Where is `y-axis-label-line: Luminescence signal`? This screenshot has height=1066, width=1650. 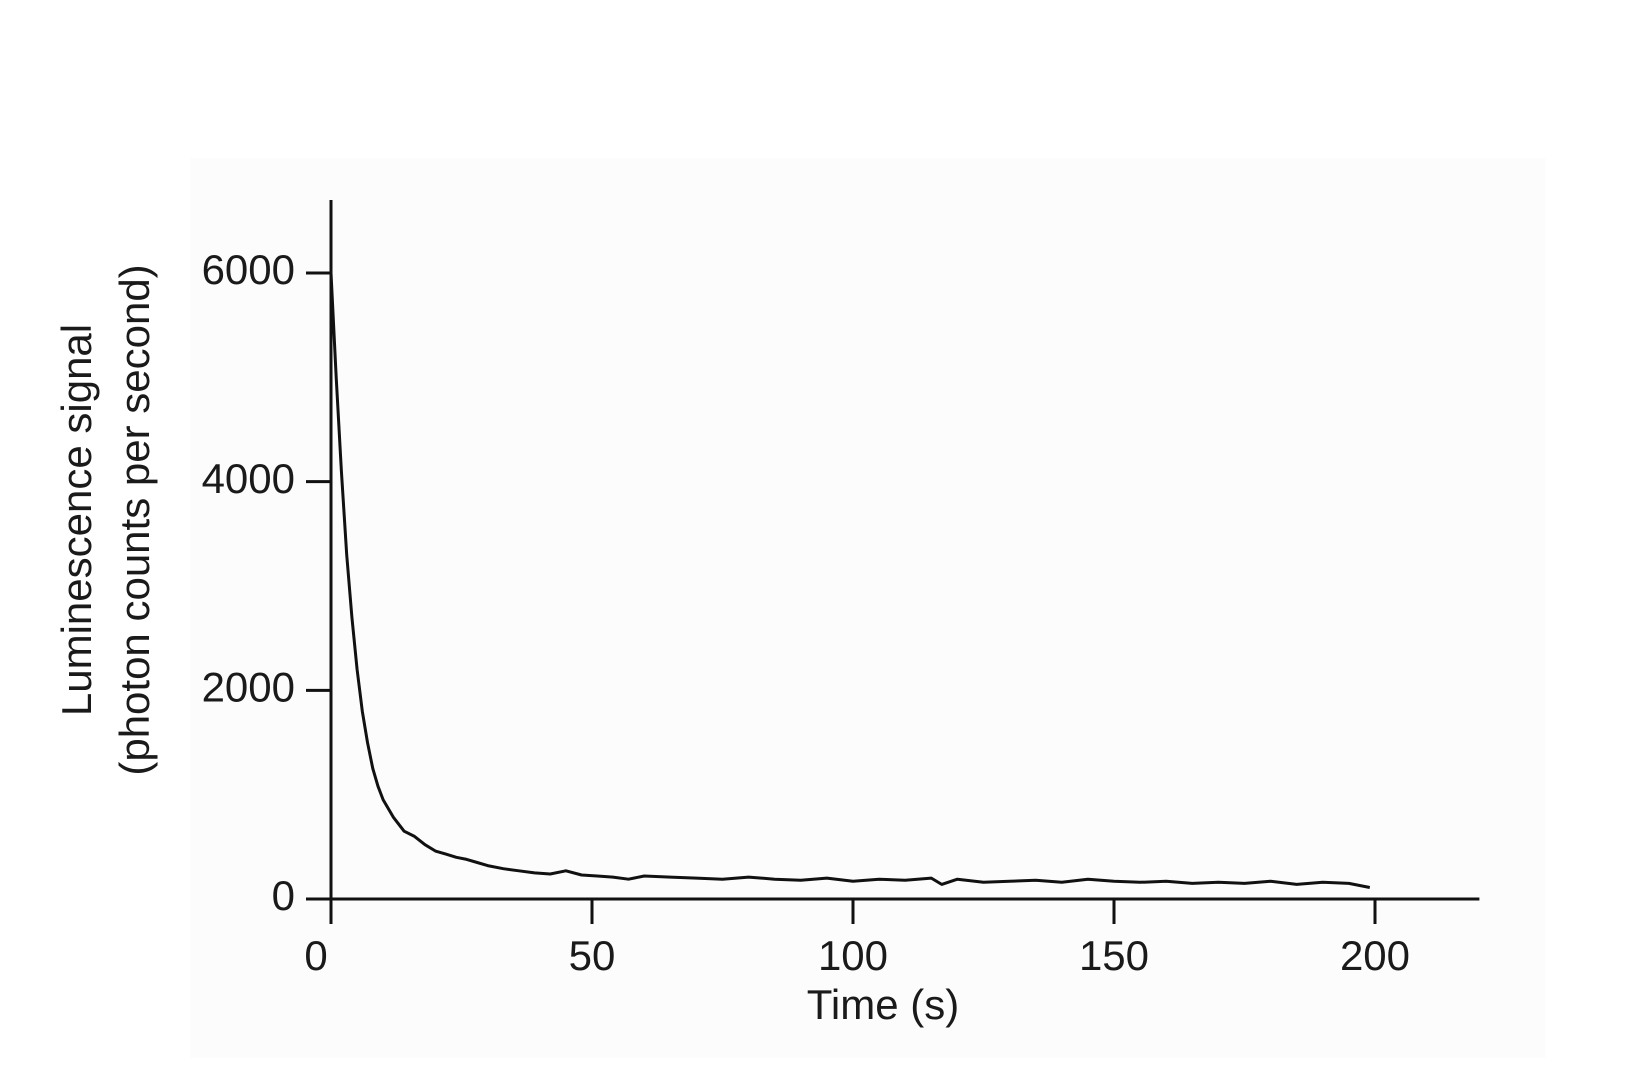 y-axis-label-line: Luminescence signal is located at coordinates (76, 520).